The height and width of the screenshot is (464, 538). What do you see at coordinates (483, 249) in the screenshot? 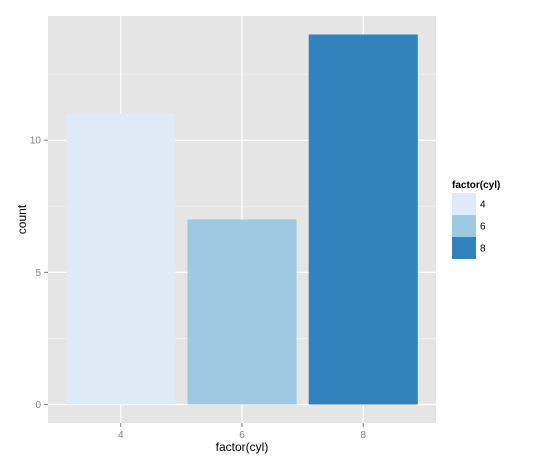
I see `legend-label: 8` at bounding box center [483, 249].